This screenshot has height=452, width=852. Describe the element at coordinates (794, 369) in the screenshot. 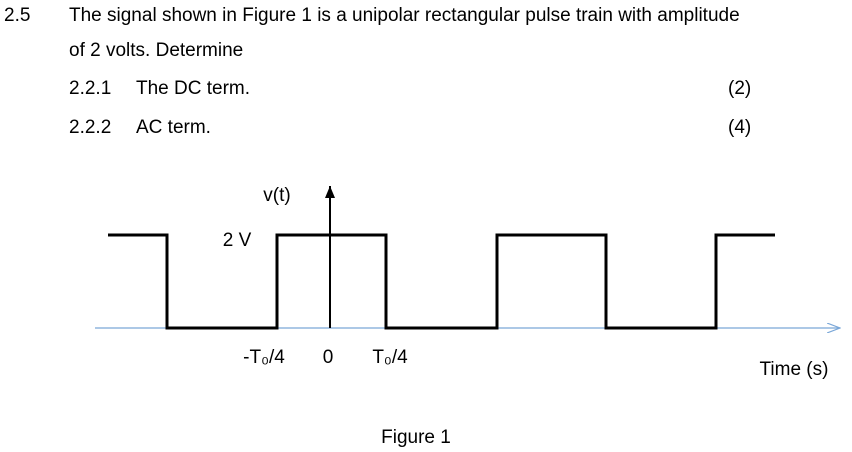

I see `x-axis-label: Time (s)` at that location.